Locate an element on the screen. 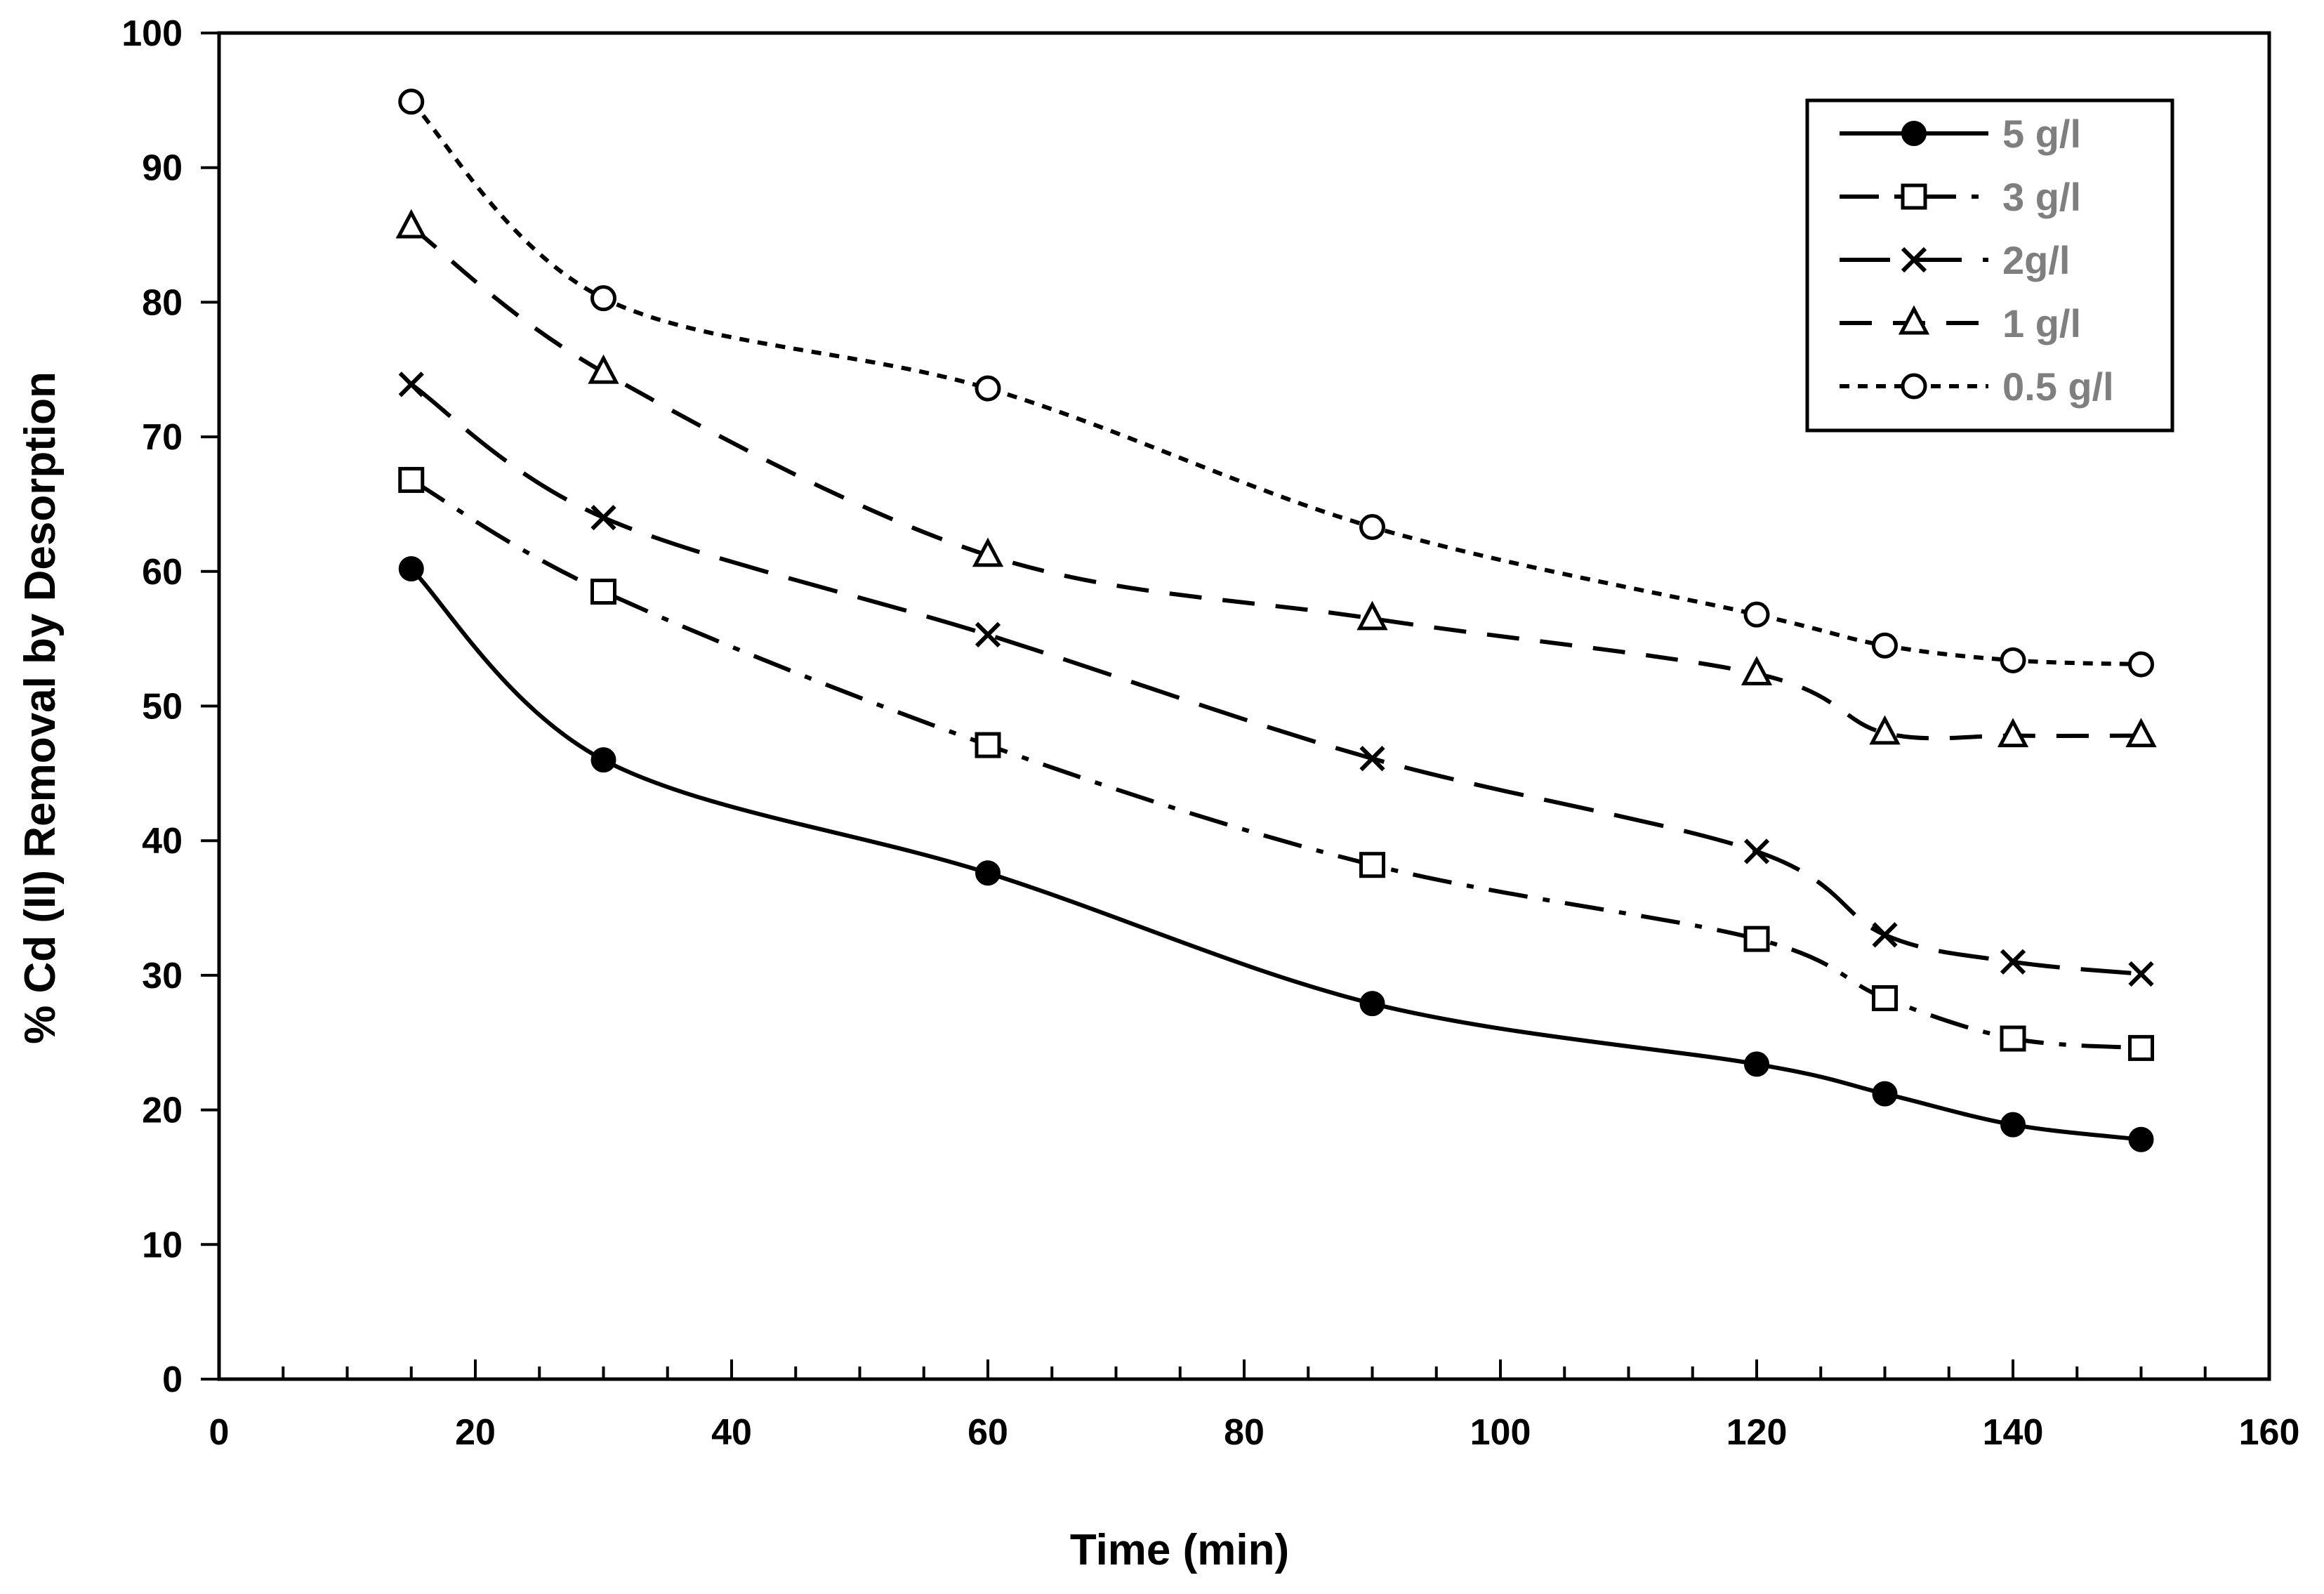  legend-label: 5 g/l is located at coordinates (2041, 134).